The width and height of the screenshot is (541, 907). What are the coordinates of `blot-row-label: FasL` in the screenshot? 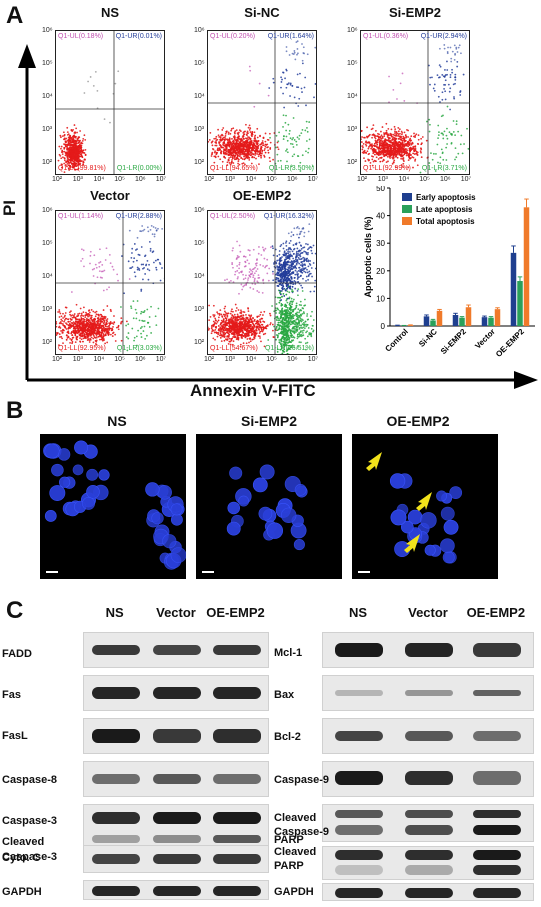 It's located at (15, 736).